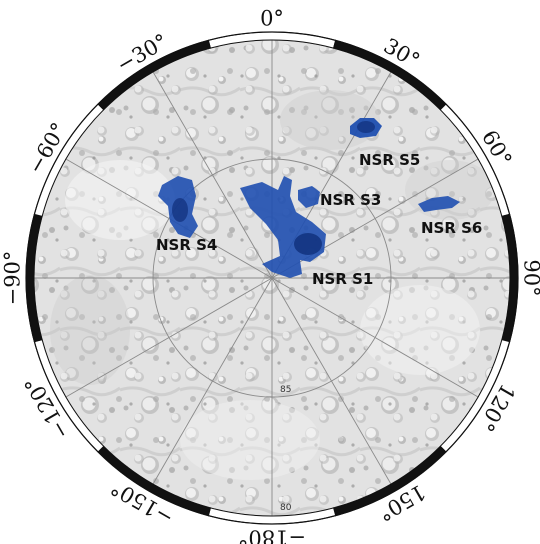  I want to click on region-label-s4: NSR S4, so click(186, 245).